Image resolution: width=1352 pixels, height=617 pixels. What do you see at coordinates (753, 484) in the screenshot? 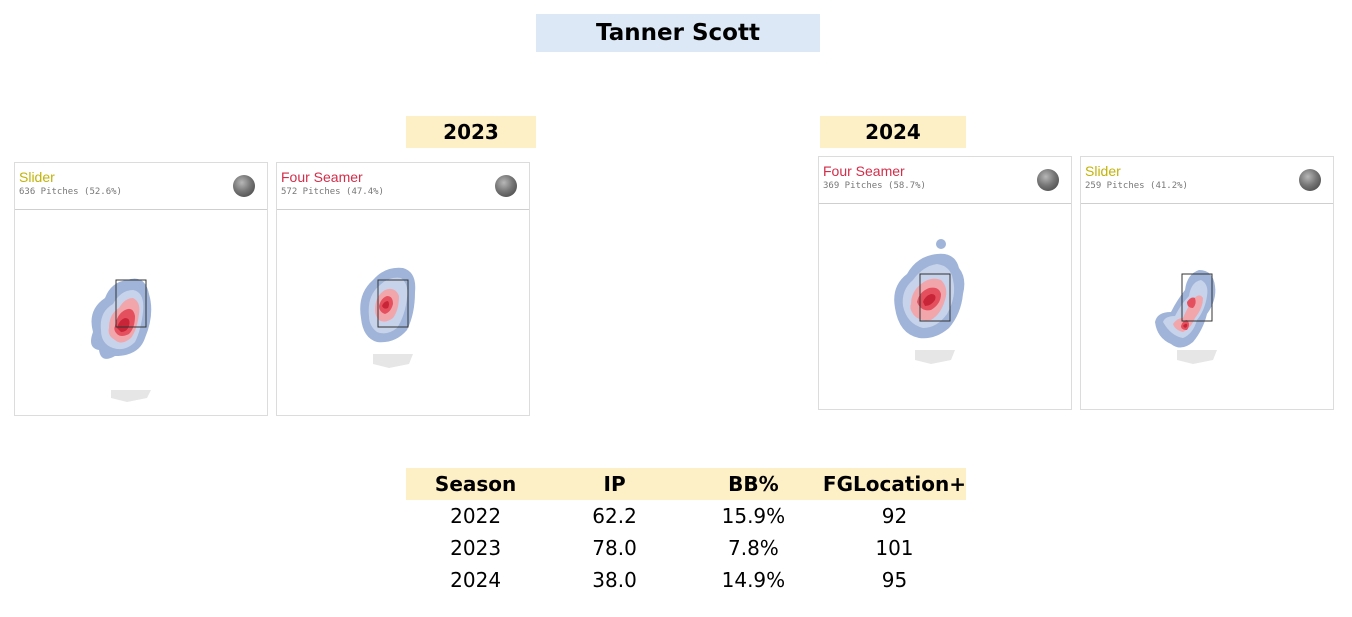
I see `header-bb-pct: BB%` at bounding box center [753, 484].